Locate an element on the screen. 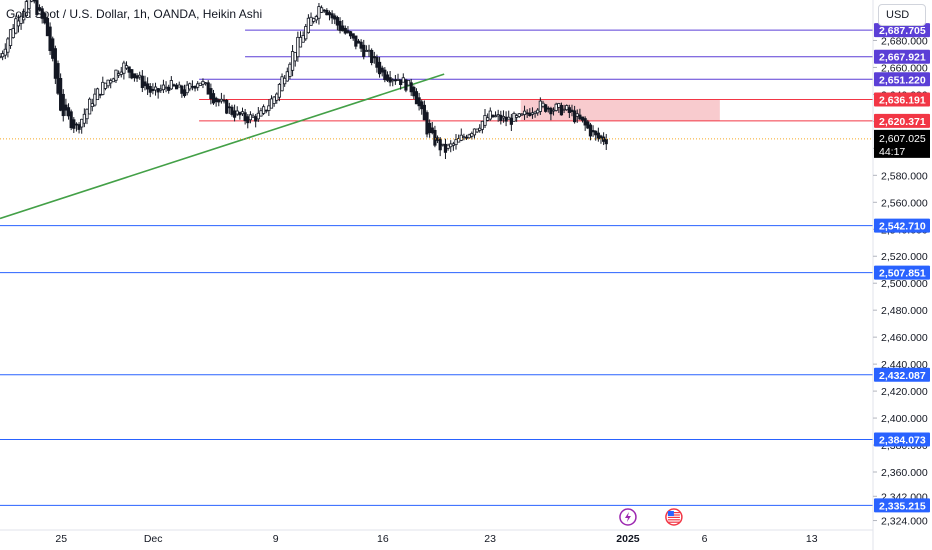 This screenshot has width=932, height=550. event-markers is located at coordinates (651, 517).